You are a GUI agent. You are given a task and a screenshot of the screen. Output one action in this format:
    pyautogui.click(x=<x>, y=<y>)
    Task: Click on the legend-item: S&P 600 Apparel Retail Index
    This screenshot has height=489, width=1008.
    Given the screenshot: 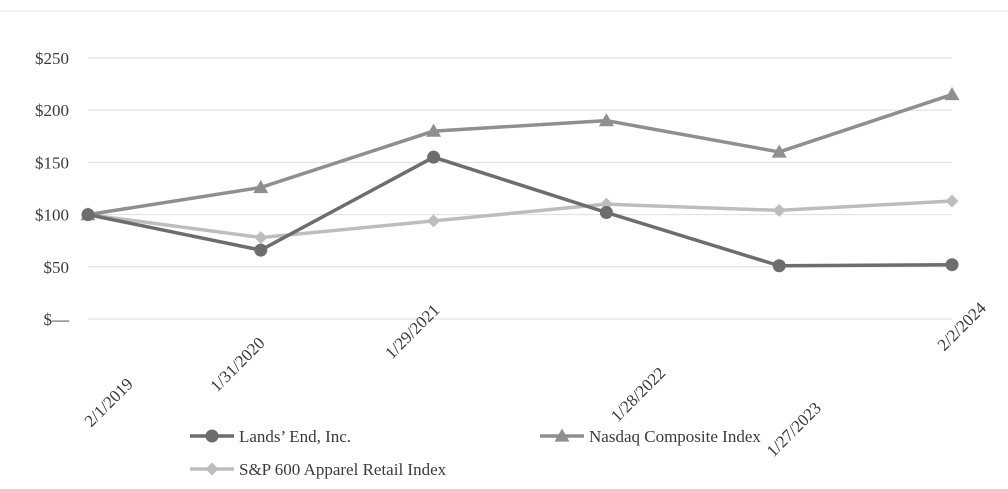 What is the action you would take?
    pyautogui.click(x=318, y=469)
    